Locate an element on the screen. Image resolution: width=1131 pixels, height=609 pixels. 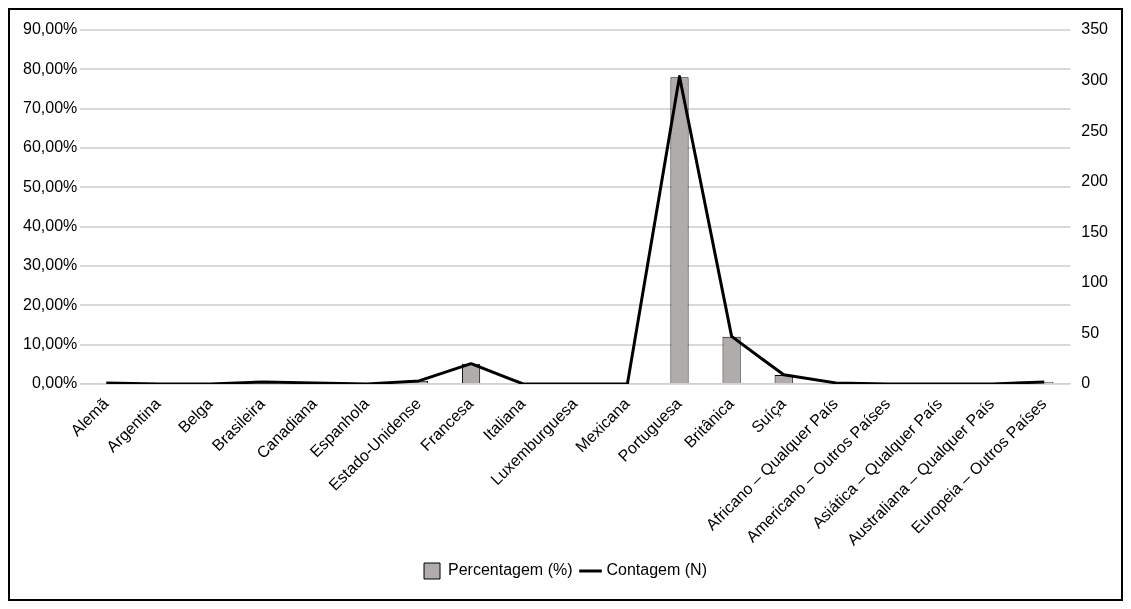
y-tick-label: 20,00% is located at coordinates (50, 304).